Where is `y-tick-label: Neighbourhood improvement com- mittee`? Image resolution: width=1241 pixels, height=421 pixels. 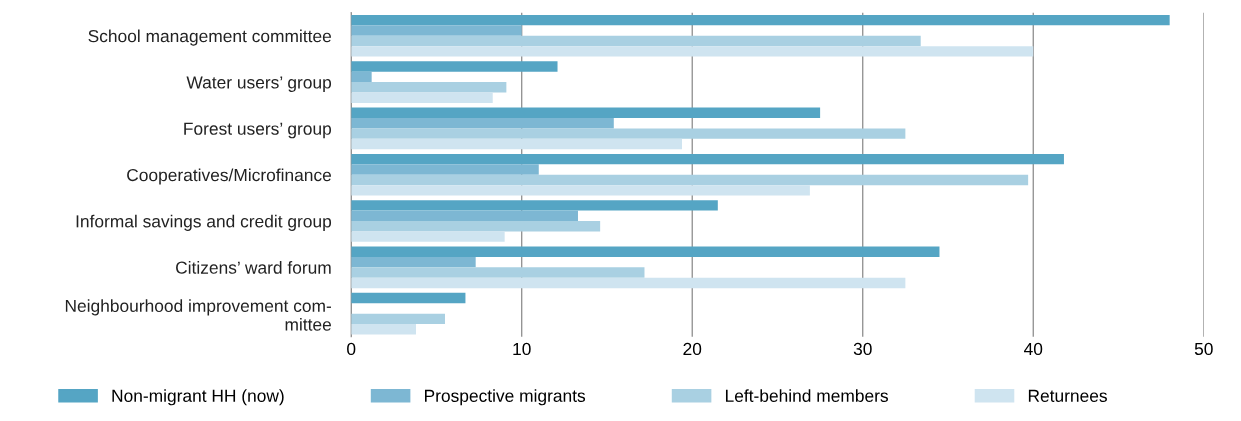
y-tick-label: Neighbourhood improvement com- mittee is located at coordinates (198, 315).